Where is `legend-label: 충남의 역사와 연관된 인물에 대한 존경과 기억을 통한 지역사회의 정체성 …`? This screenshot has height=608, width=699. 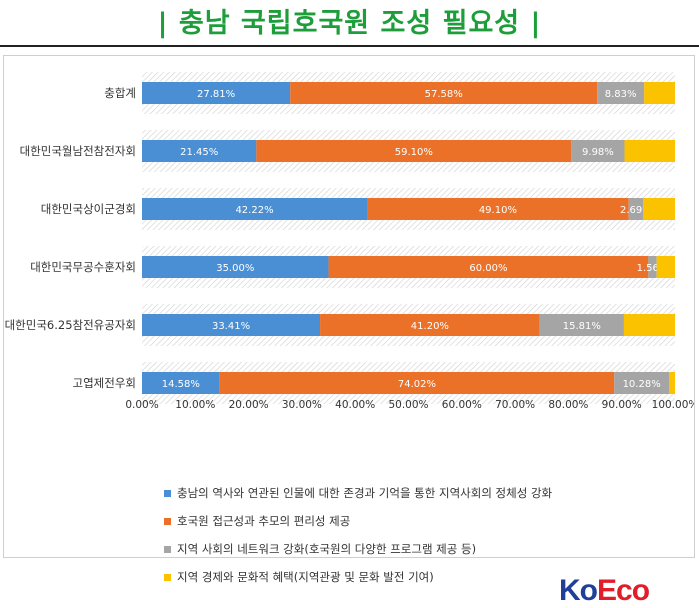
legend-label: 충남의 역사와 연관된 인물에 대한 존경과 기억을 통한 지역사회의 정체성 … is located at coordinates (365, 493).